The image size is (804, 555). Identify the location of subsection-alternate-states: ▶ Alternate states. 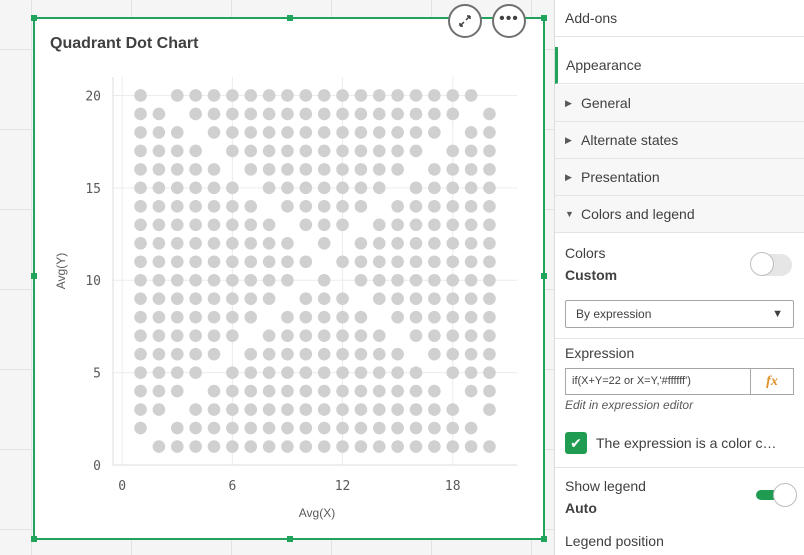
(679, 140).